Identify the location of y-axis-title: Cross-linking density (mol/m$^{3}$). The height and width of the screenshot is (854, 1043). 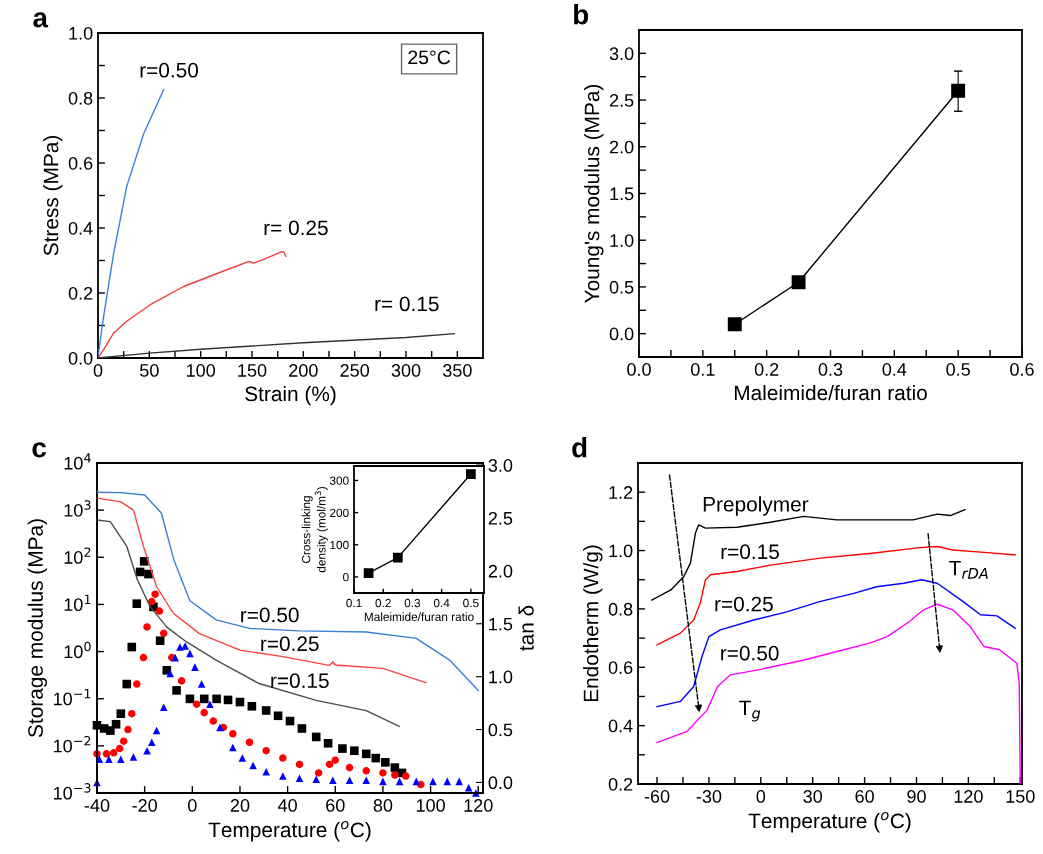
(314, 530).